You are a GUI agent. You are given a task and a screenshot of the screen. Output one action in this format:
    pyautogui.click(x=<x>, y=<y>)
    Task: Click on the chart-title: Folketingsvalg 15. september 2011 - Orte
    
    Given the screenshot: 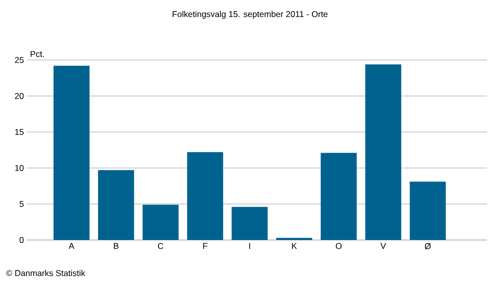 What is the action you would take?
    pyautogui.click(x=250, y=14)
    